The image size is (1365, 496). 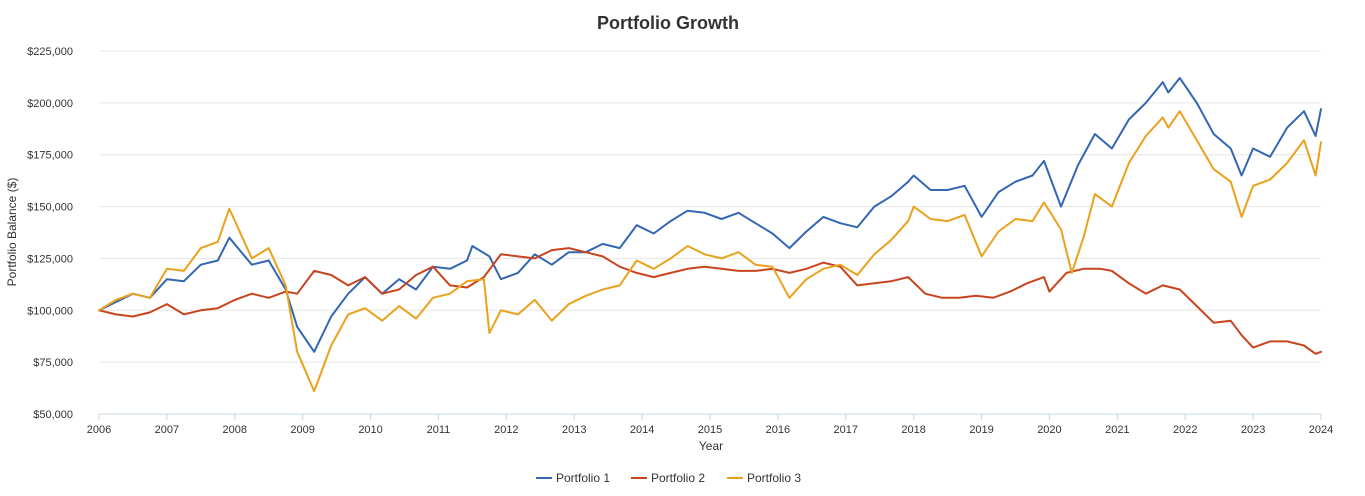 I want to click on legend-item-portfolio-1: Portfolio 1, so click(x=573, y=478).